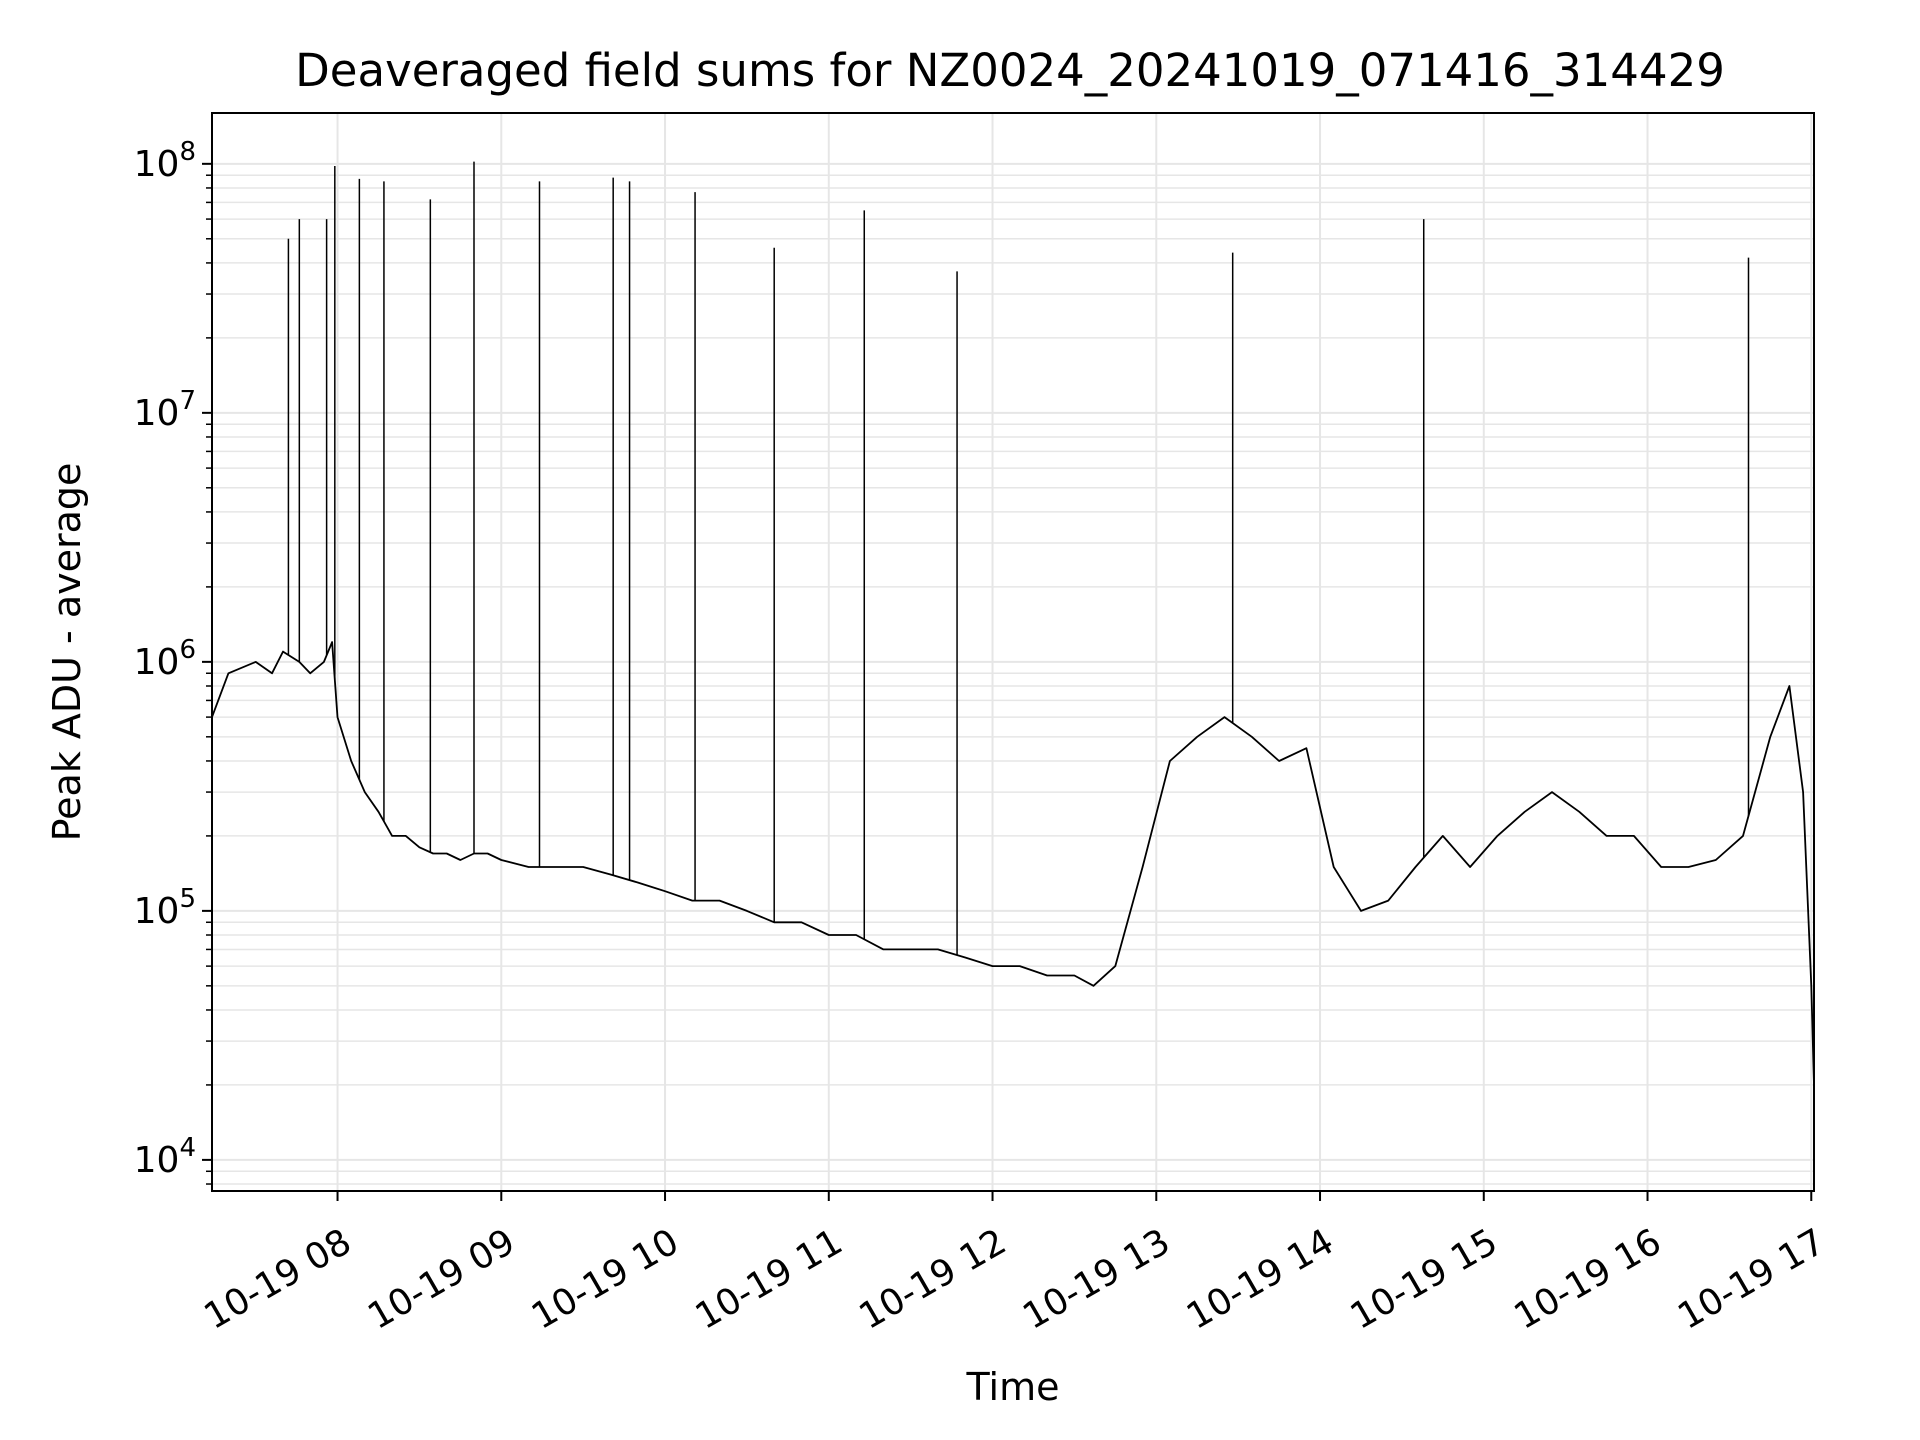  I want to click on x-tick-label: 10-19 17, so click(1751, 1279).